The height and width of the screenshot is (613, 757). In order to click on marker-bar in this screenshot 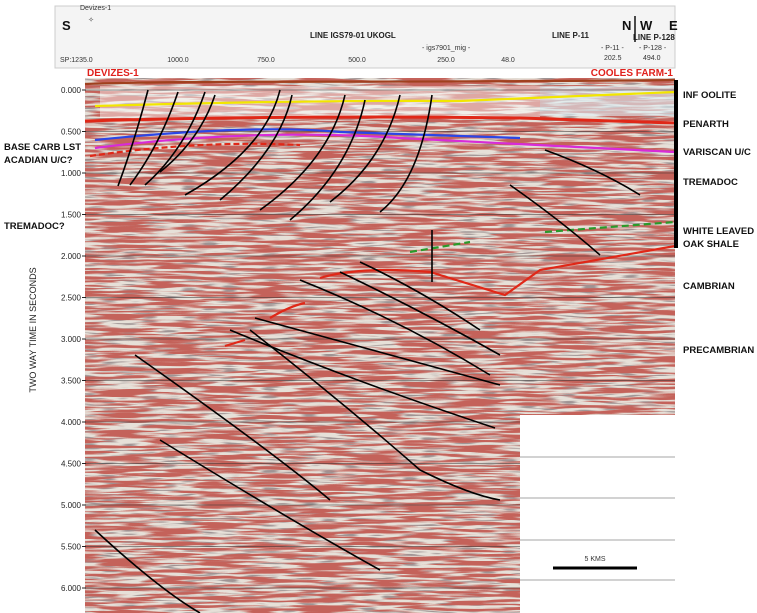, I will do `click(676, 164)`.